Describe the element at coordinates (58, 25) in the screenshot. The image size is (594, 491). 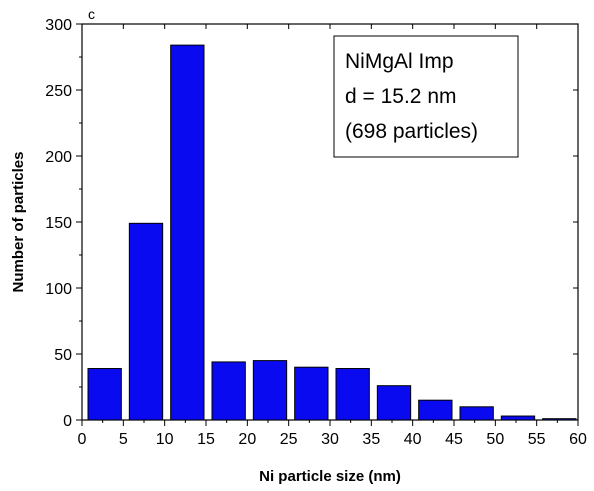
I see `y-tick-label: 300` at that location.